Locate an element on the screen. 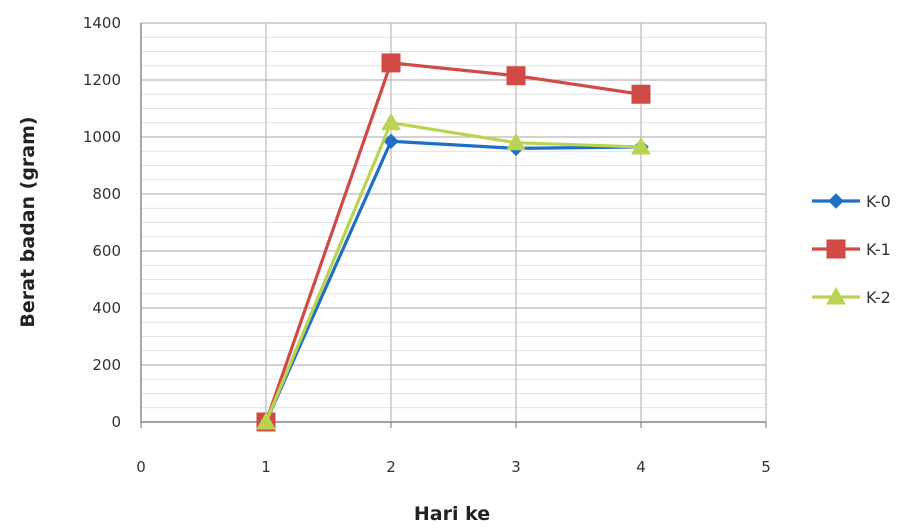 This screenshot has height=529, width=907. legend-item-k-0: K-0 is located at coordinates (851, 201).